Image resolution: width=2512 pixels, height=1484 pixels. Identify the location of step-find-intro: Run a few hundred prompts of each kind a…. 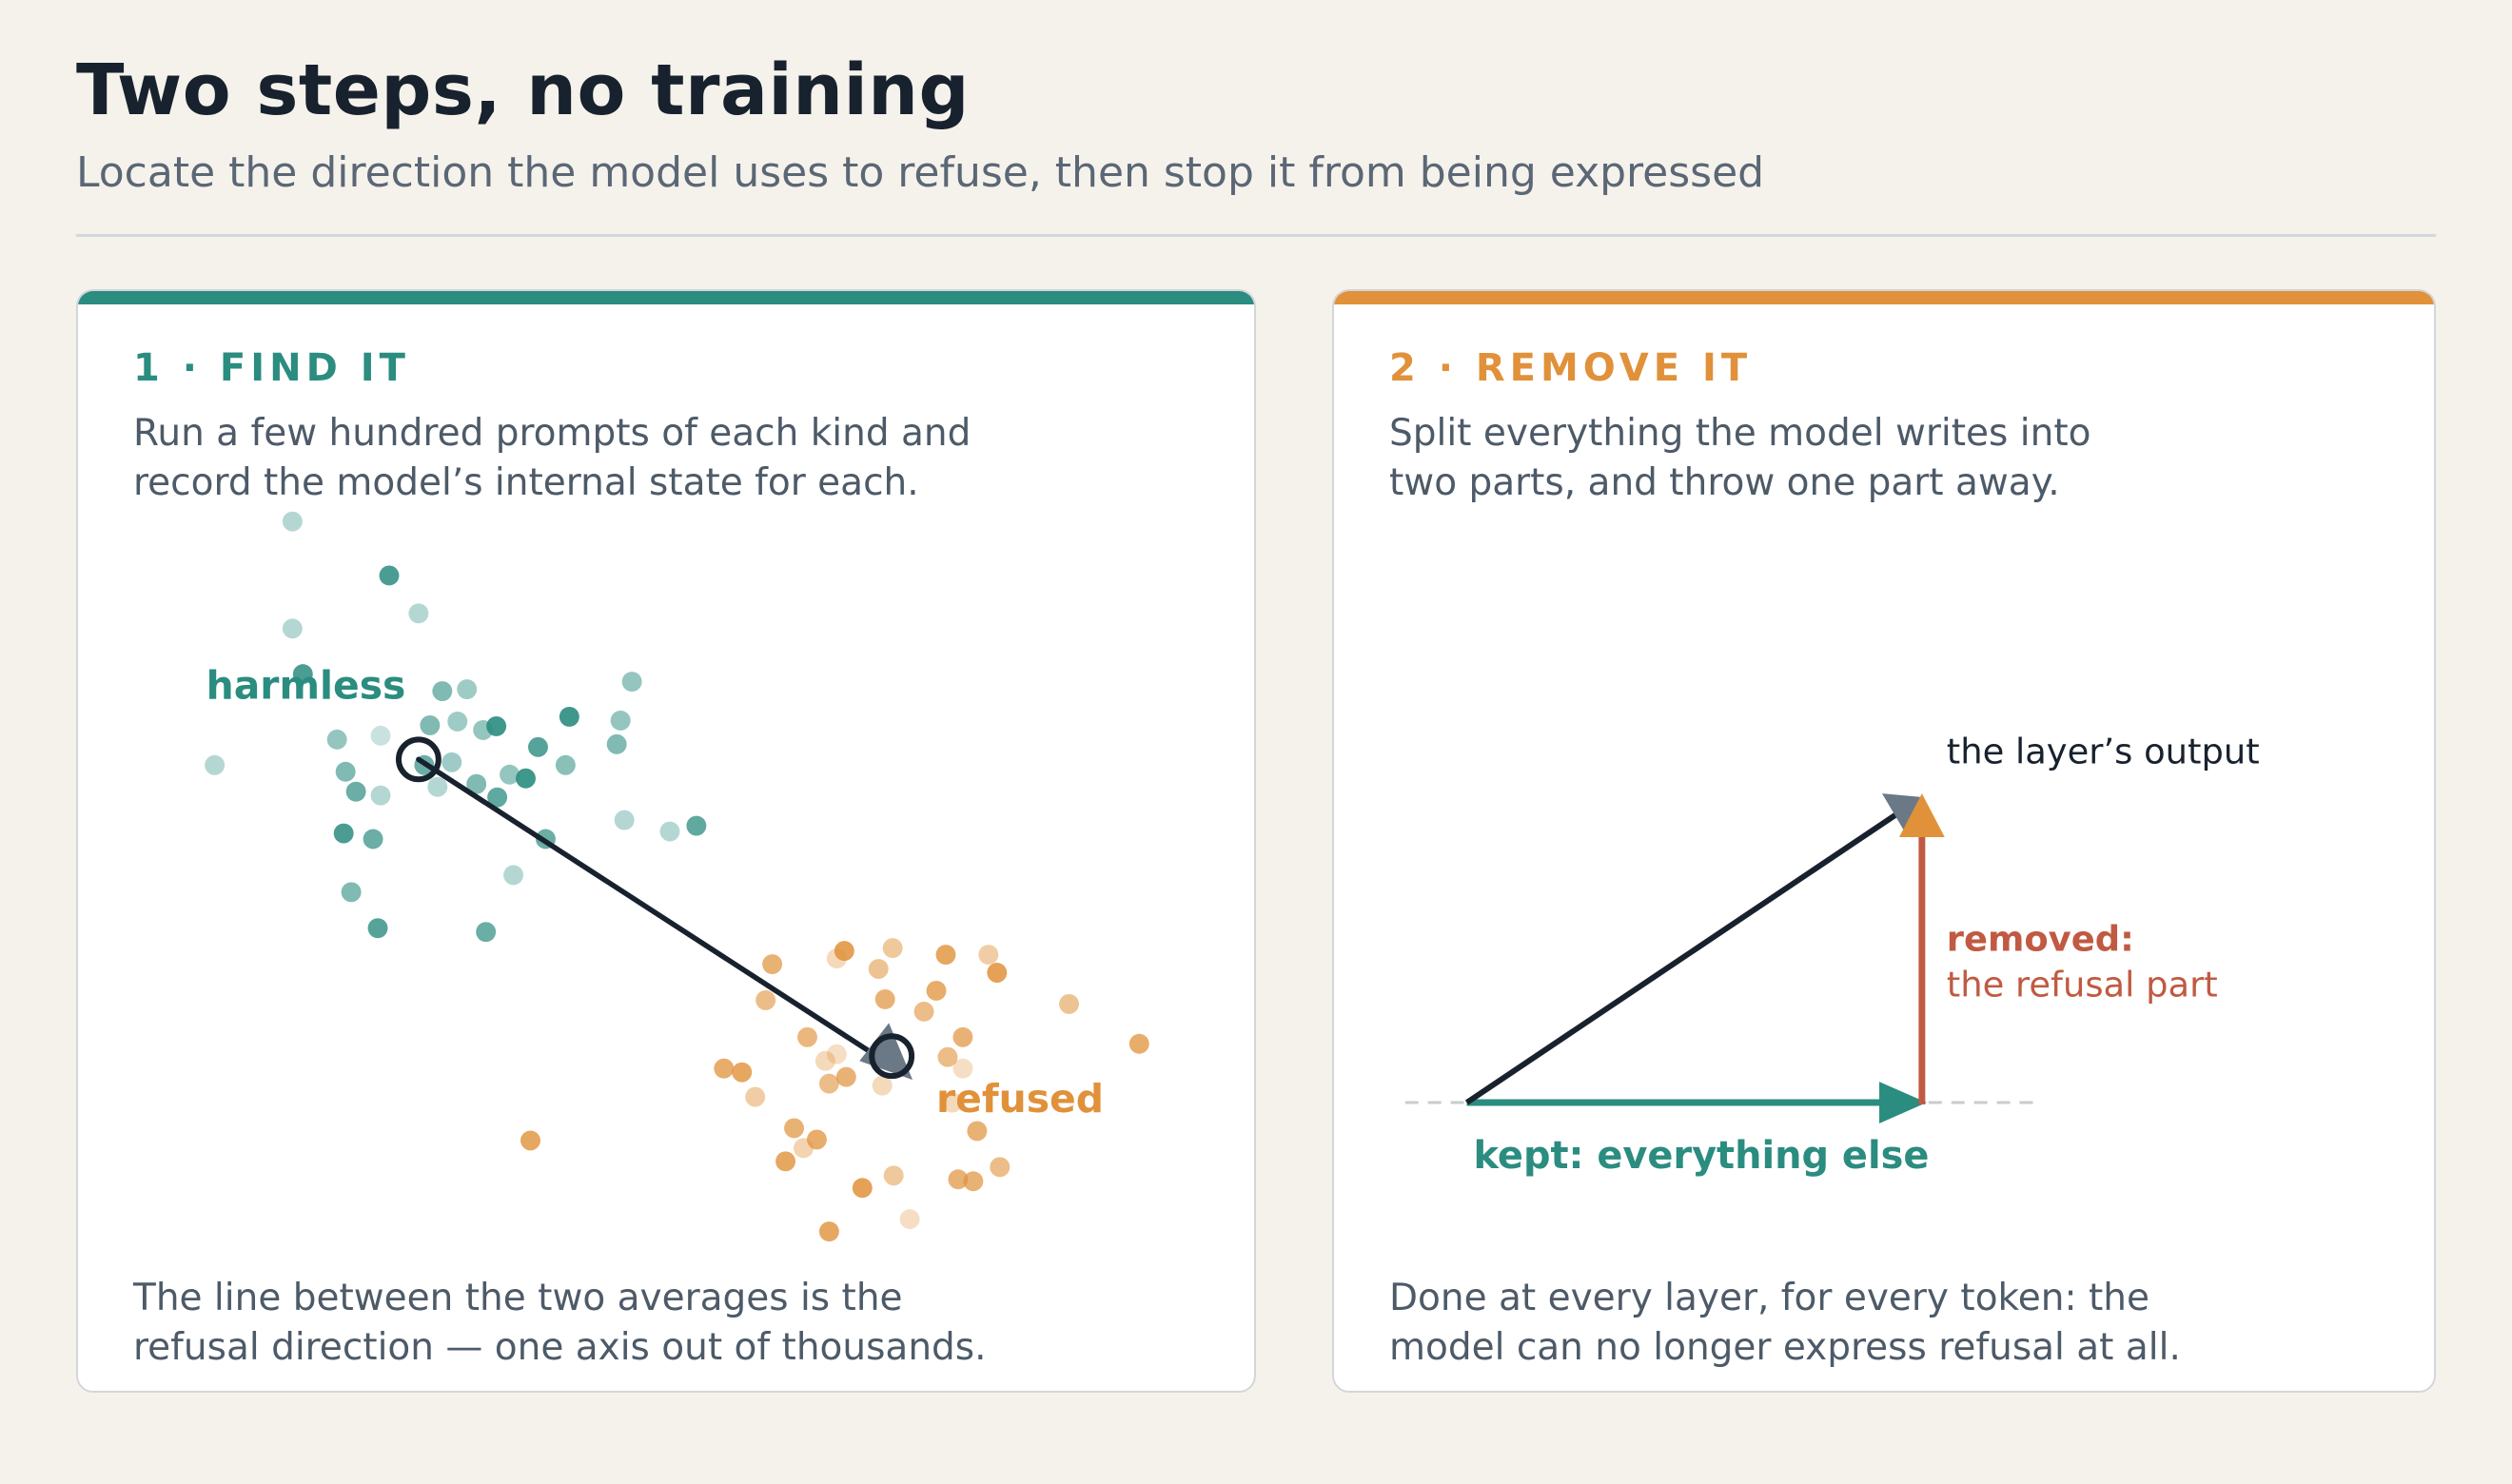
(552, 458).